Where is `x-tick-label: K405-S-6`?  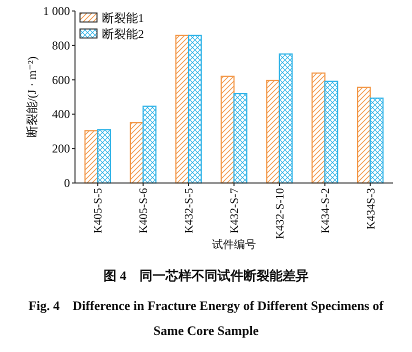
x-tick-label: K405-S-6 is located at coordinates (144, 211).